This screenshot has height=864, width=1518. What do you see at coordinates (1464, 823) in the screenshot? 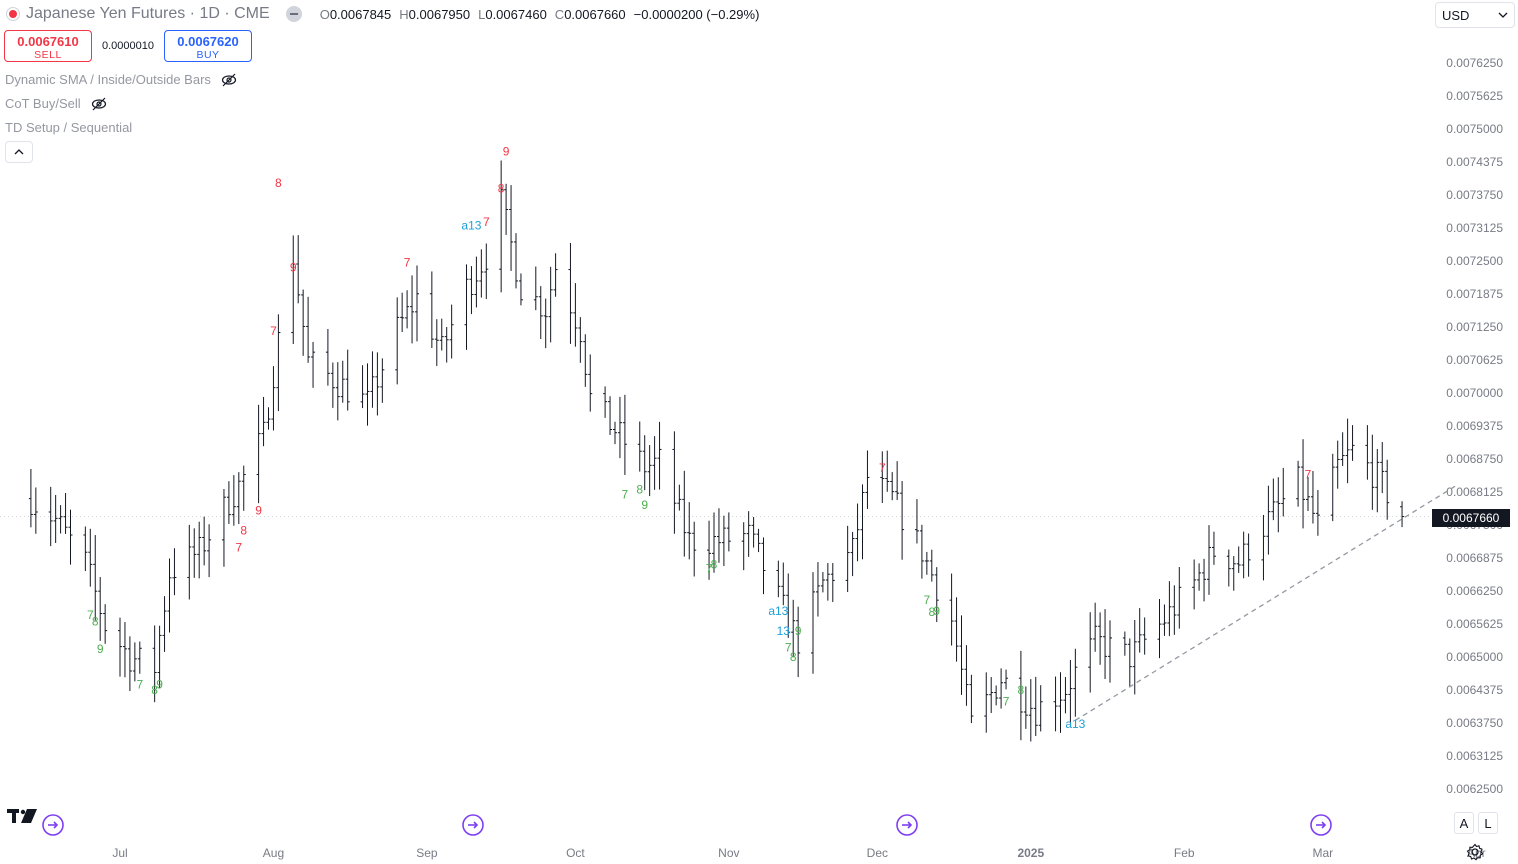
I see `auto-scale-button: A` at bounding box center [1464, 823].